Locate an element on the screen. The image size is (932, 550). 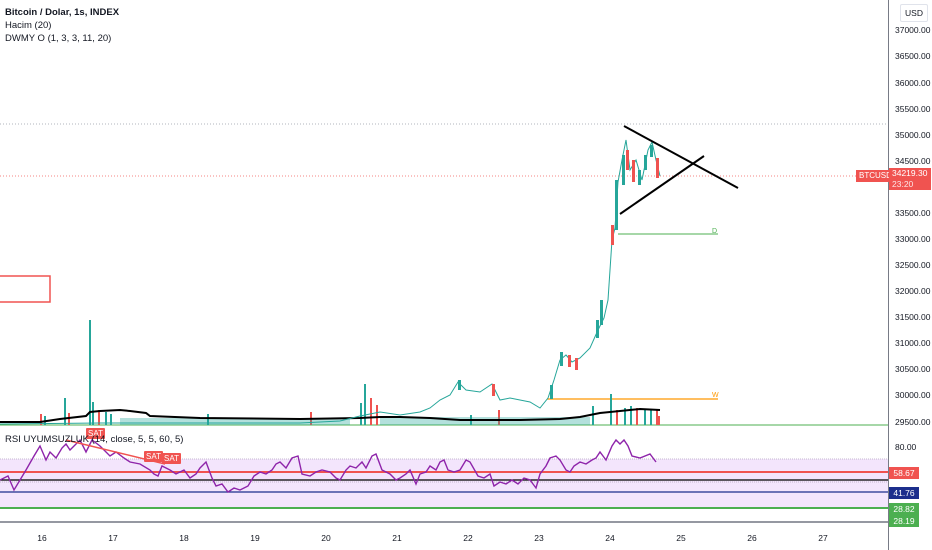
rsi-level-badge: 58.67 is located at coordinates (904, 473).